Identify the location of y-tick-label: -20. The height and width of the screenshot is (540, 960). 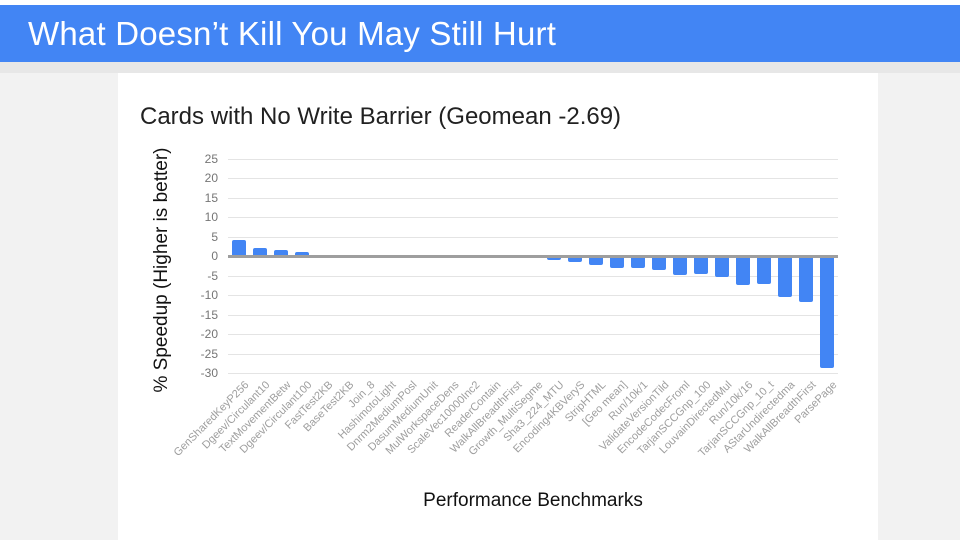
(209, 334).